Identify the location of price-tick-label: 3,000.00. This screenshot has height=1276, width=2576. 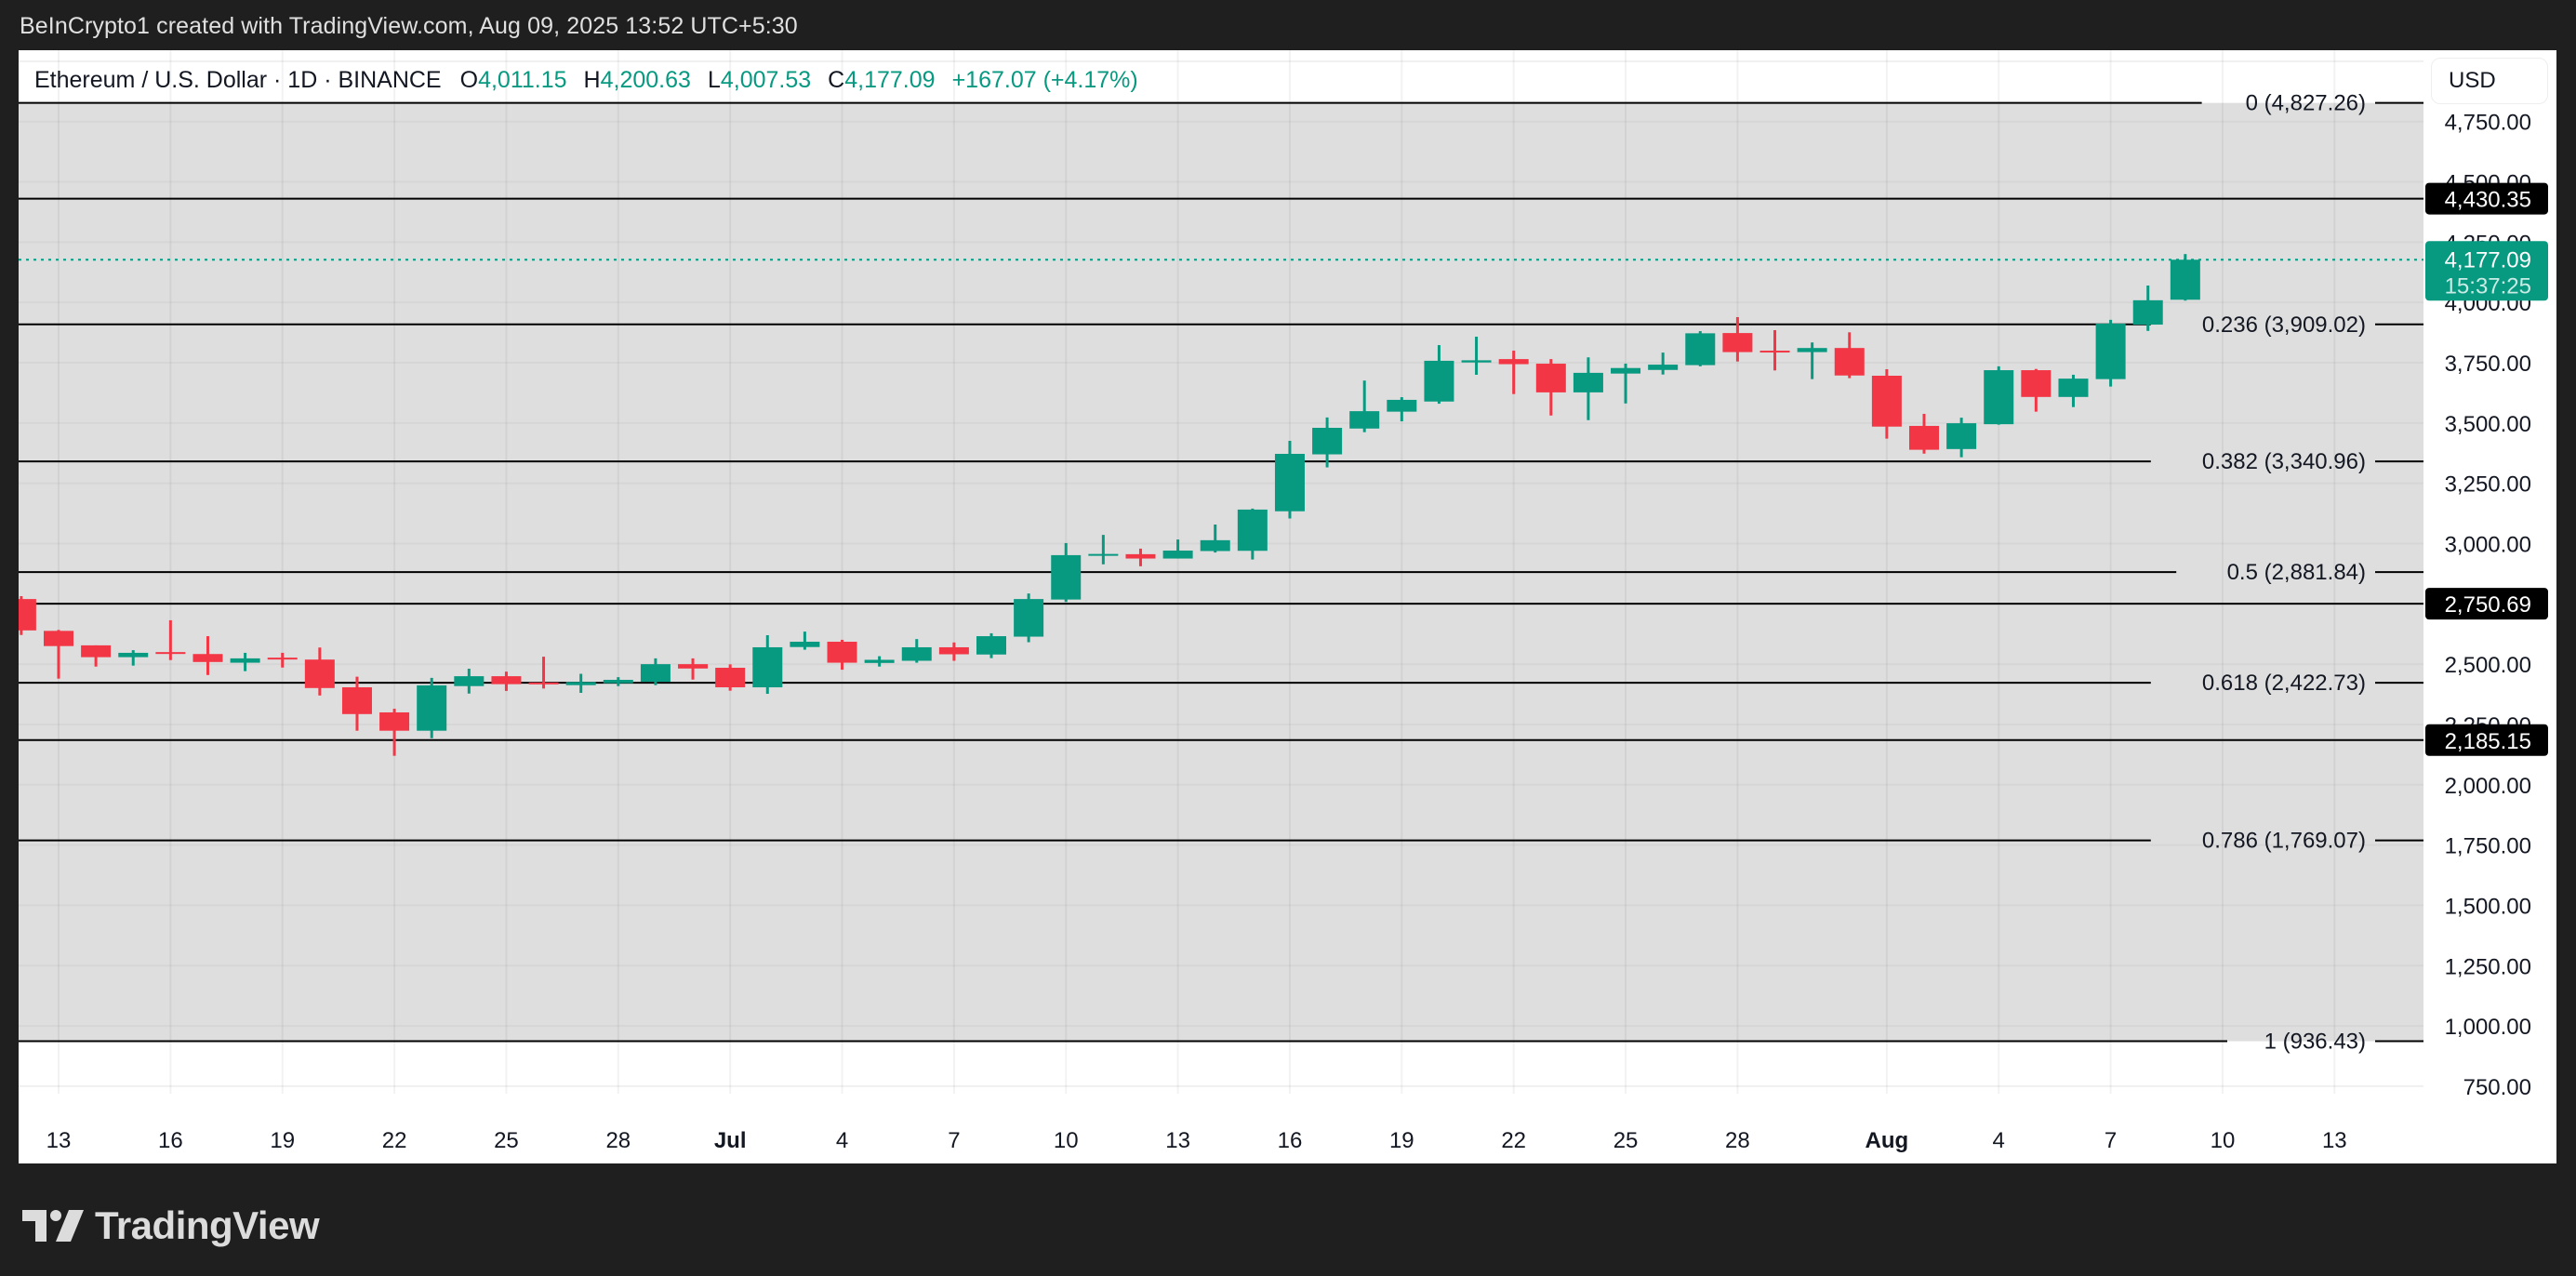
(2488, 544).